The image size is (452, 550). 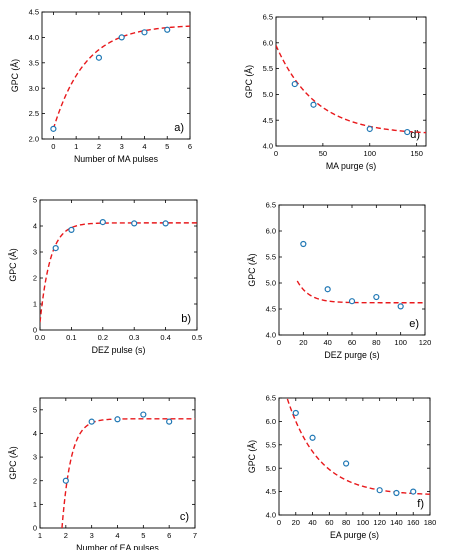 I want to click on panel-label: a), so click(x=179, y=128).